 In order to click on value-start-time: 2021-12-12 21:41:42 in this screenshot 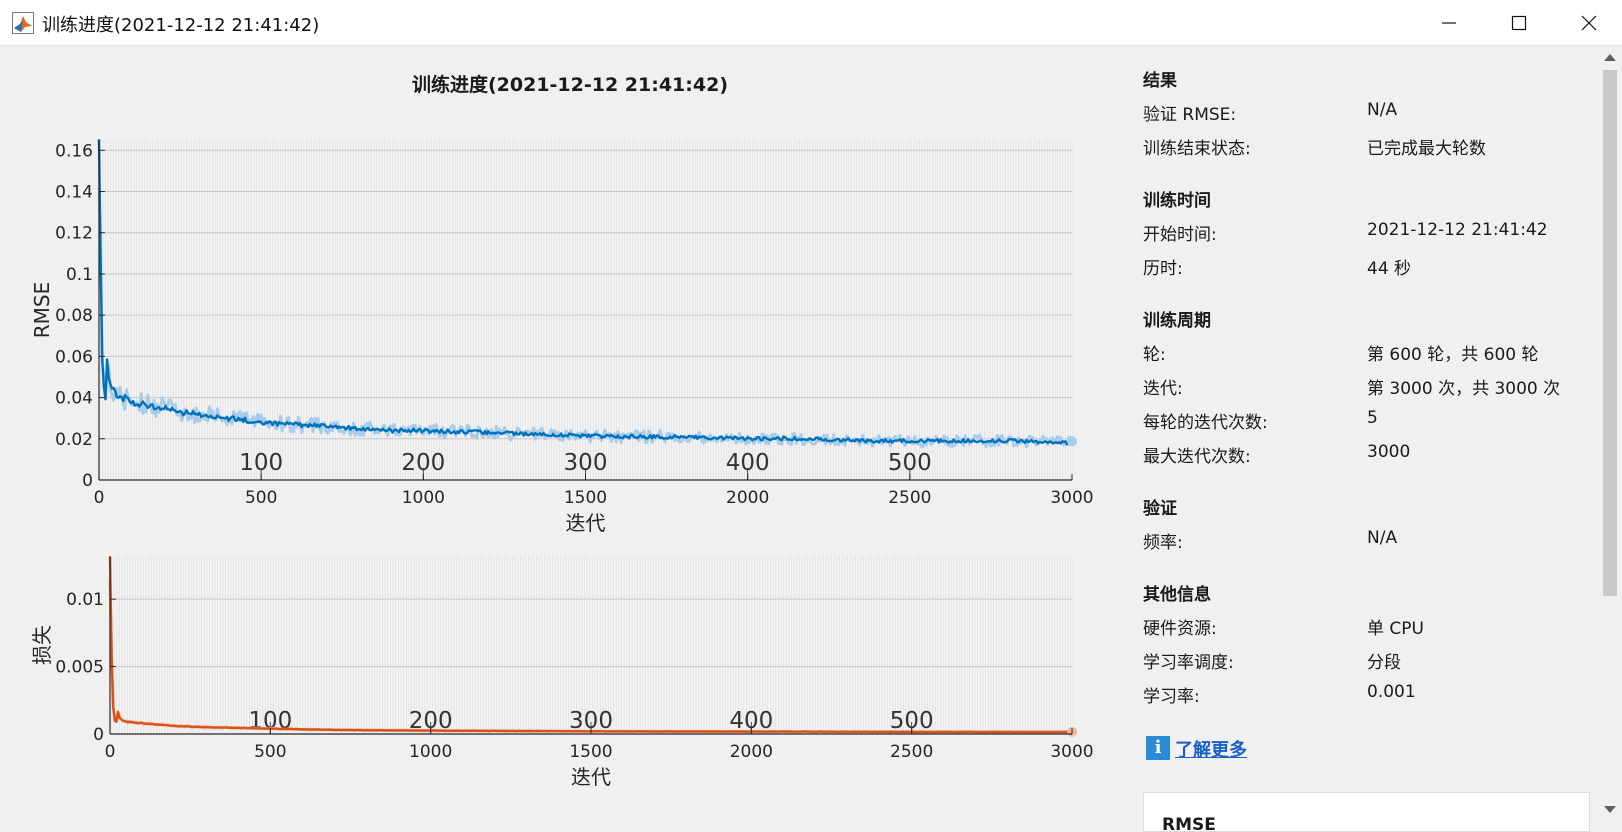, I will do `click(1457, 230)`.